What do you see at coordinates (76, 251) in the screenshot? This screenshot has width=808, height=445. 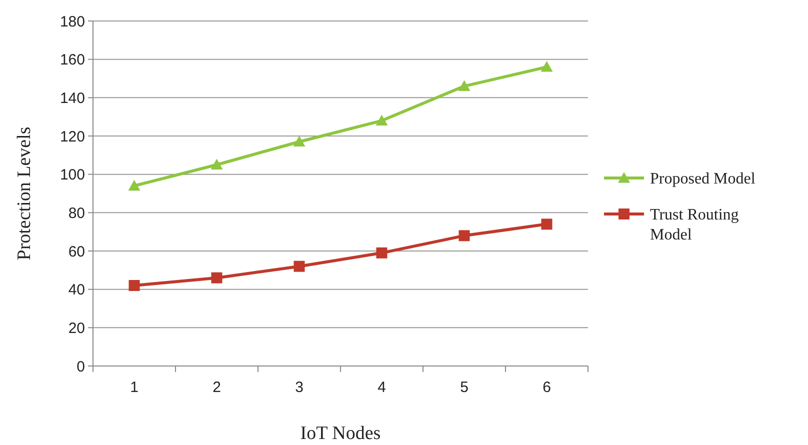 I see `y-tick-label: 60` at bounding box center [76, 251].